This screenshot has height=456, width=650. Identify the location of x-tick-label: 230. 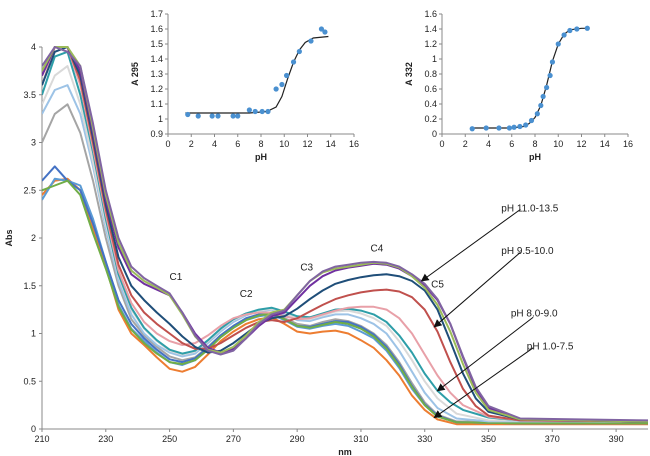
(105, 439).